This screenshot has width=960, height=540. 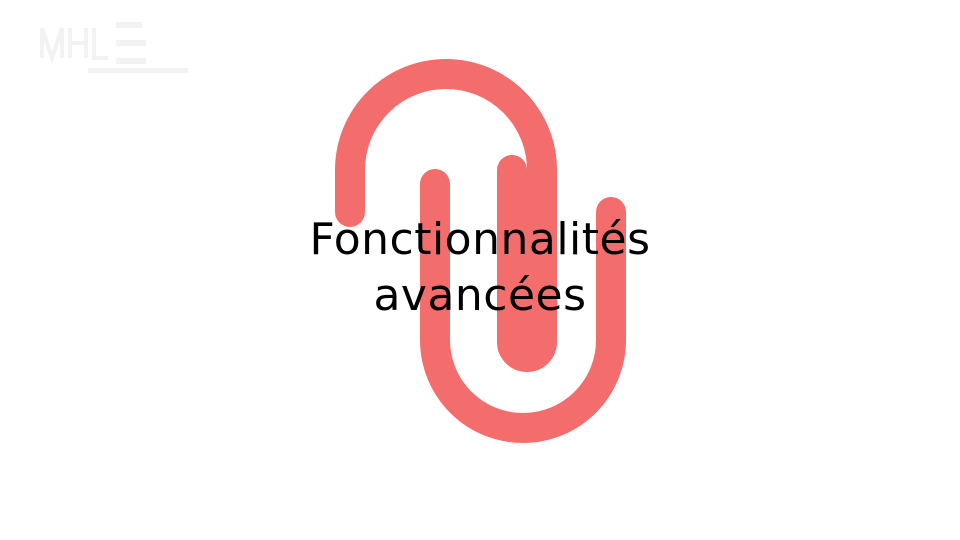 What do you see at coordinates (480, 295) in the screenshot?
I see `slide-title-line2: avancées` at bounding box center [480, 295].